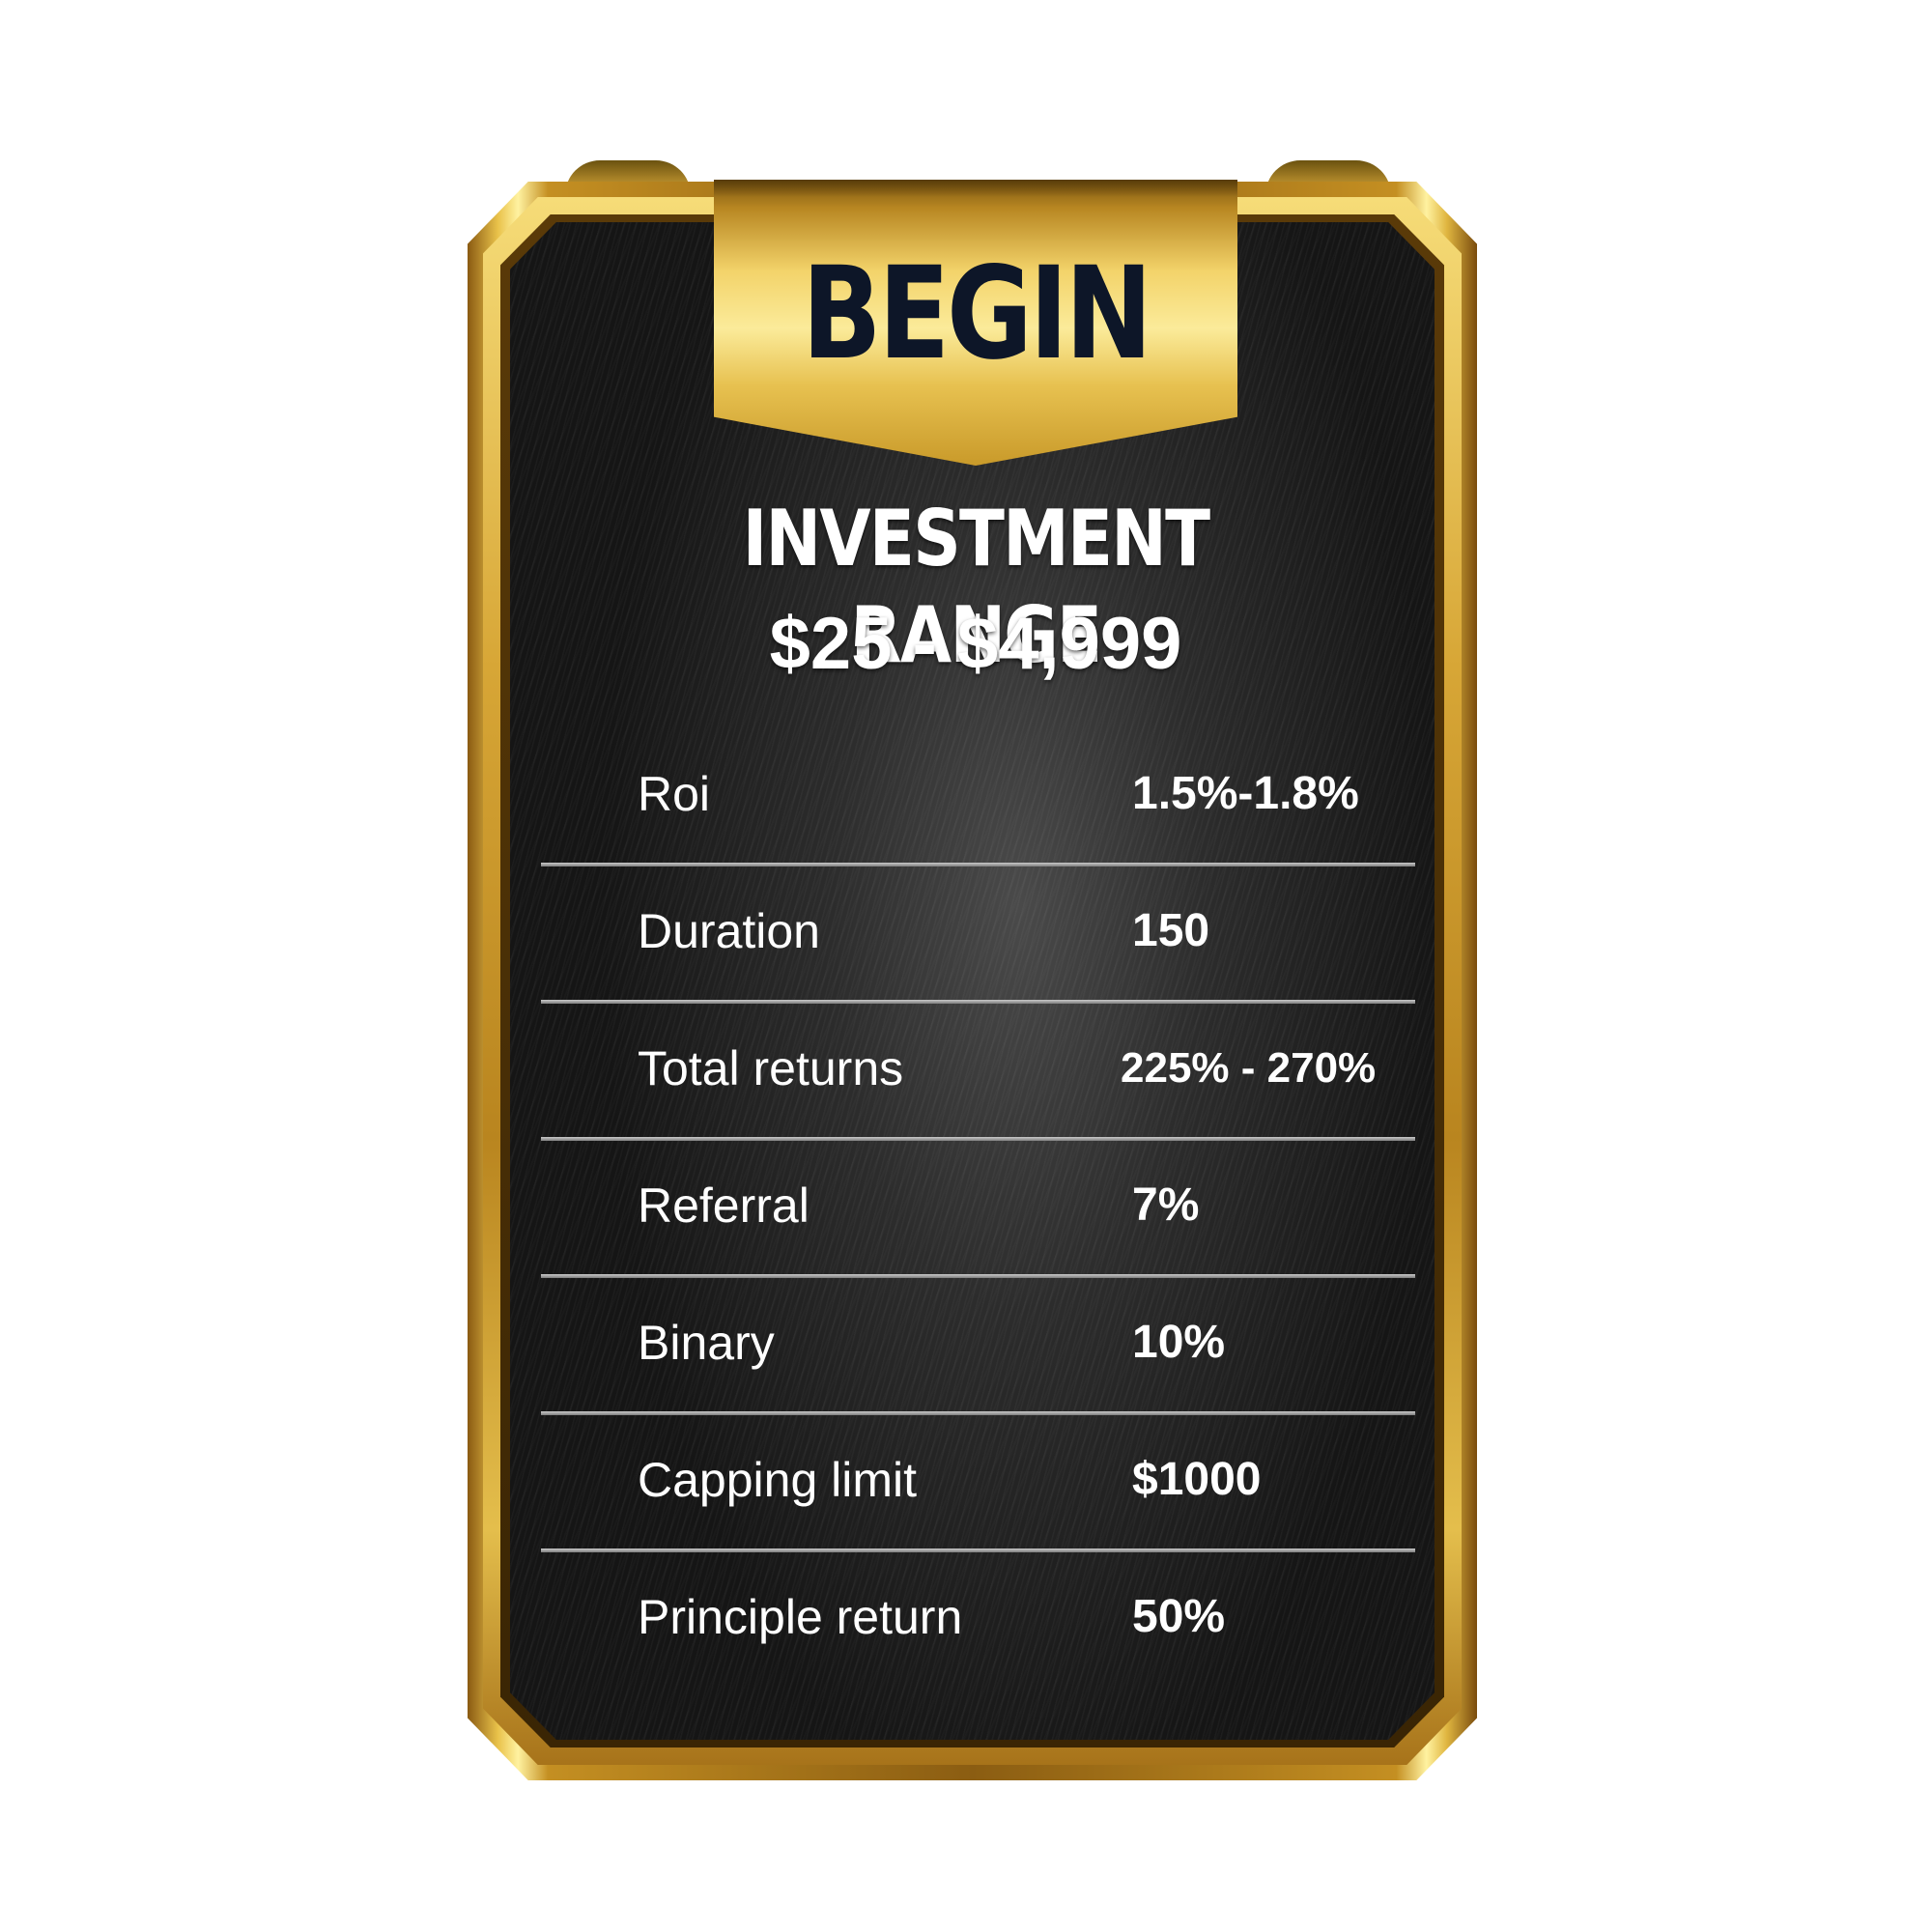 The height and width of the screenshot is (1932, 1932). I want to click on detail-row-total-returns: Total returns 225% - 270%, so click(978, 1072).